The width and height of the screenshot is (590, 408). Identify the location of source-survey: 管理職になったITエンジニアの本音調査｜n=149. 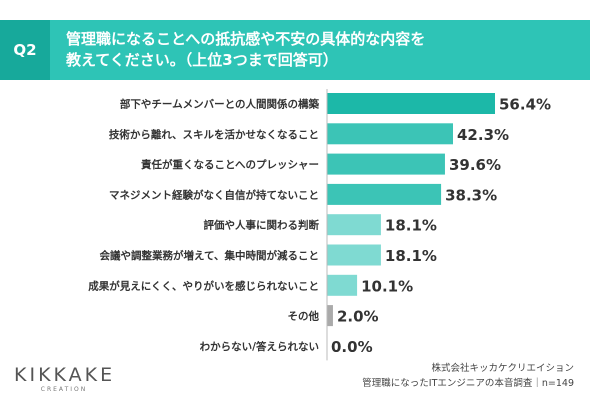
(468, 383).